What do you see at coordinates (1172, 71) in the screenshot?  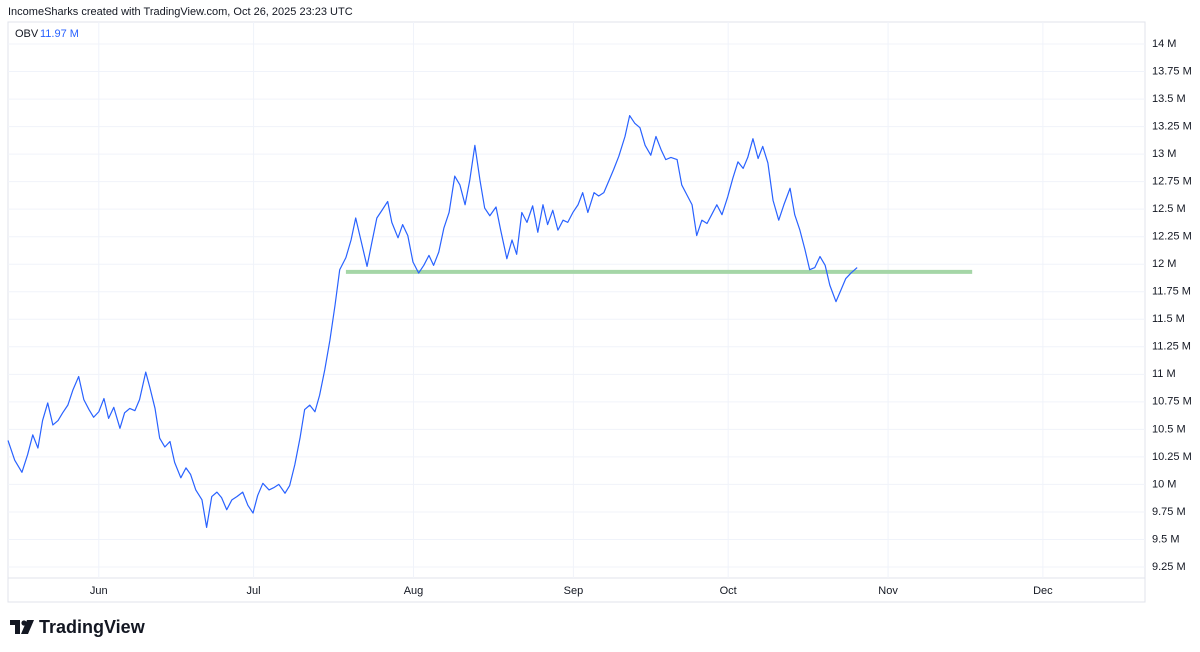 I see `y-tick-label: 13.75 M` at bounding box center [1172, 71].